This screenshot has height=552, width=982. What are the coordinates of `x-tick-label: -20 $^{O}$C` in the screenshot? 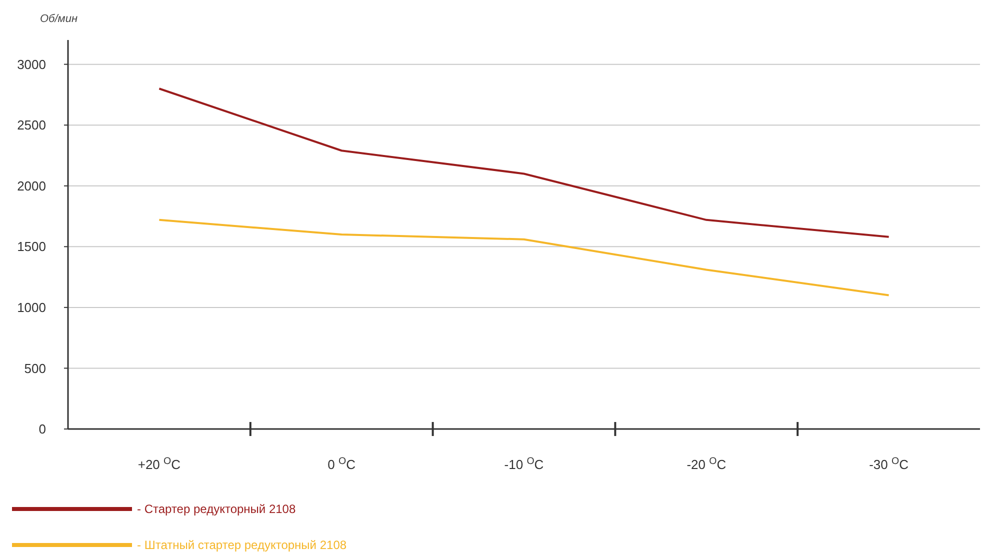 It's located at (706, 464).